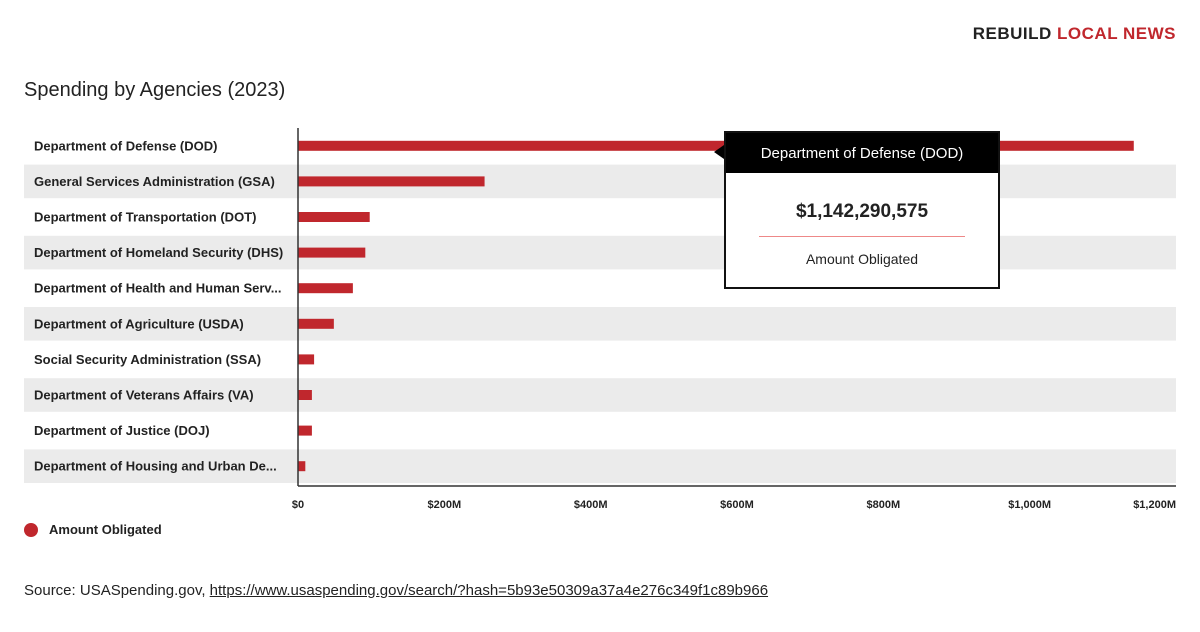 The image size is (1200, 632). What do you see at coordinates (117, 590) in the screenshot?
I see `source-prefix: Source: USASpending.gov,` at bounding box center [117, 590].